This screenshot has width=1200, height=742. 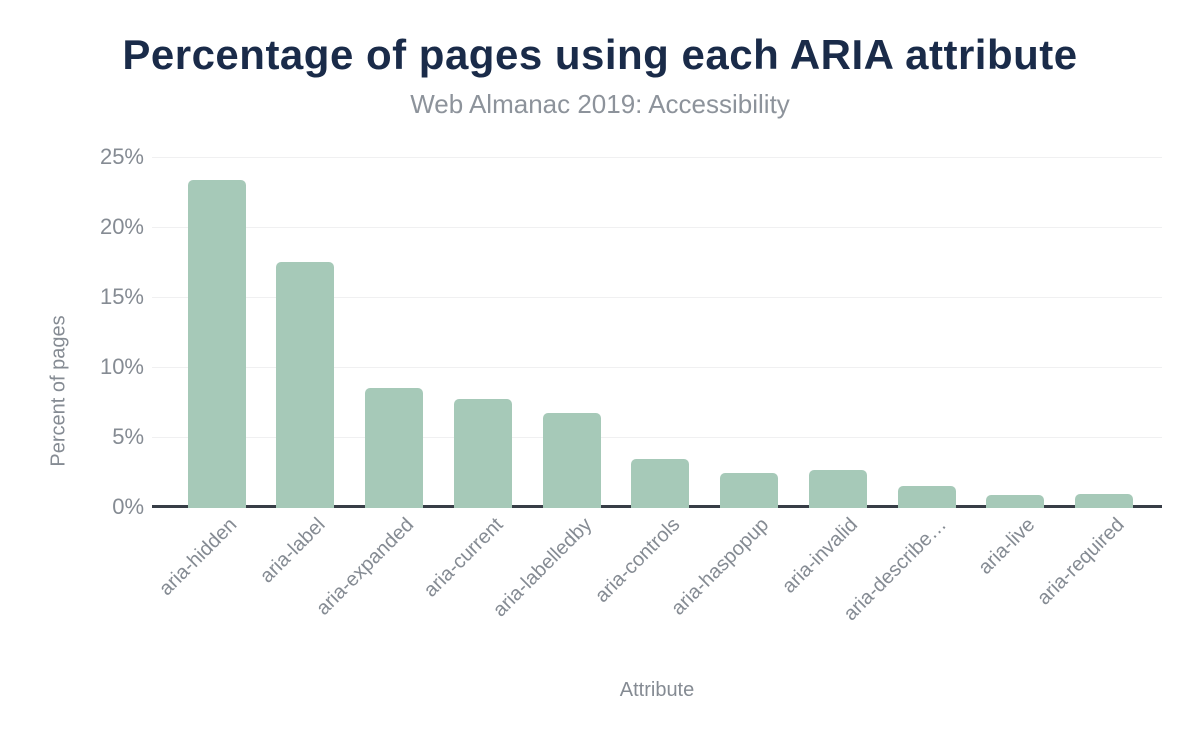 I want to click on x-tick-label-aria-live: aria-live, so click(x=1007, y=546).